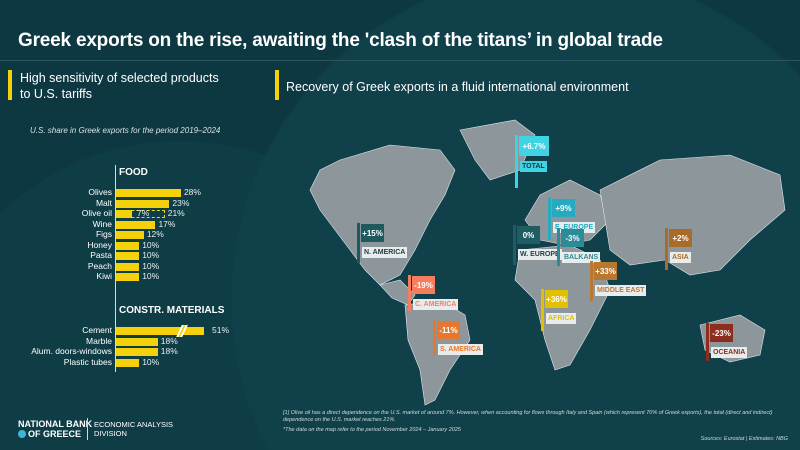 Image resolution: width=800 pixels, height=450 pixels. Describe the element at coordinates (528, 235) in the screenshot. I see `w-europe-flag: 0%` at that location.